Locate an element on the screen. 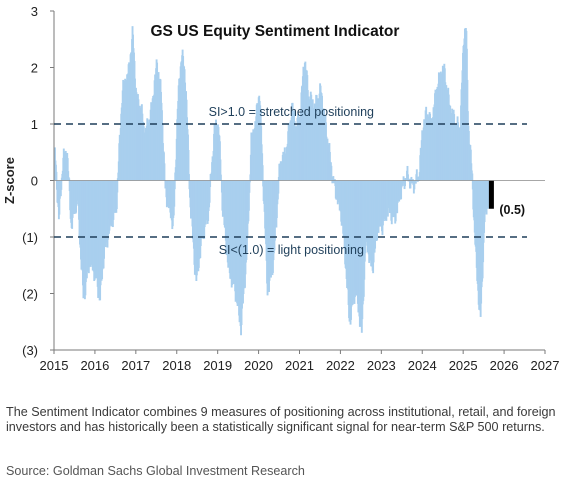 This screenshot has width=580, height=483. chart-title: GS US Equity Sentiment Indicator is located at coordinates (274, 31).